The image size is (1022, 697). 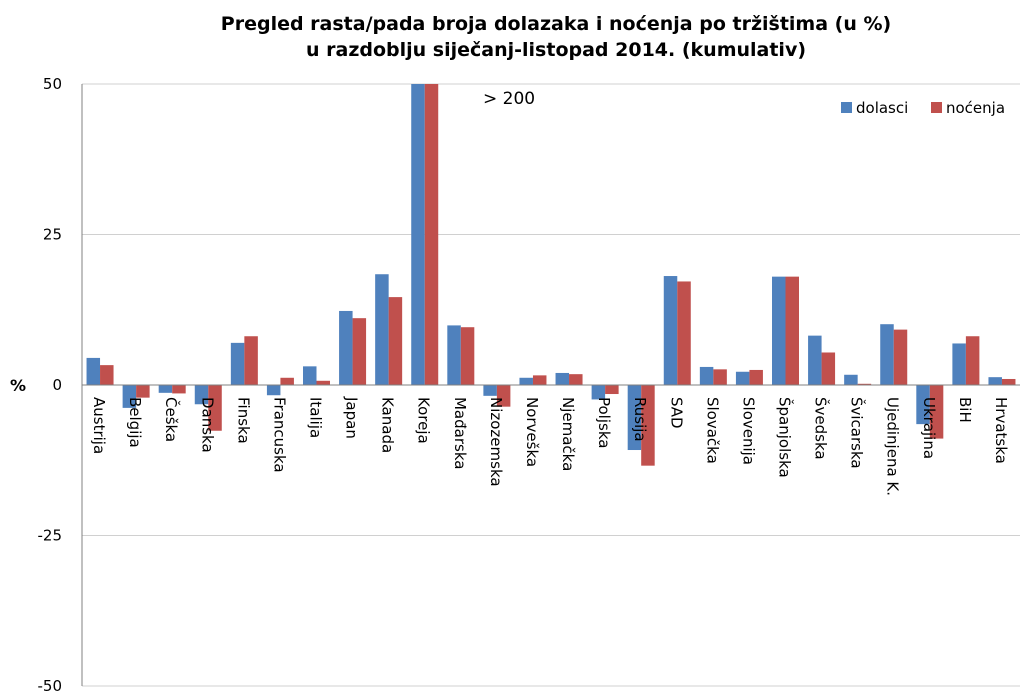 What do you see at coordinates (52, 235) in the screenshot?
I see `y-tick-label: 25` at bounding box center [52, 235].